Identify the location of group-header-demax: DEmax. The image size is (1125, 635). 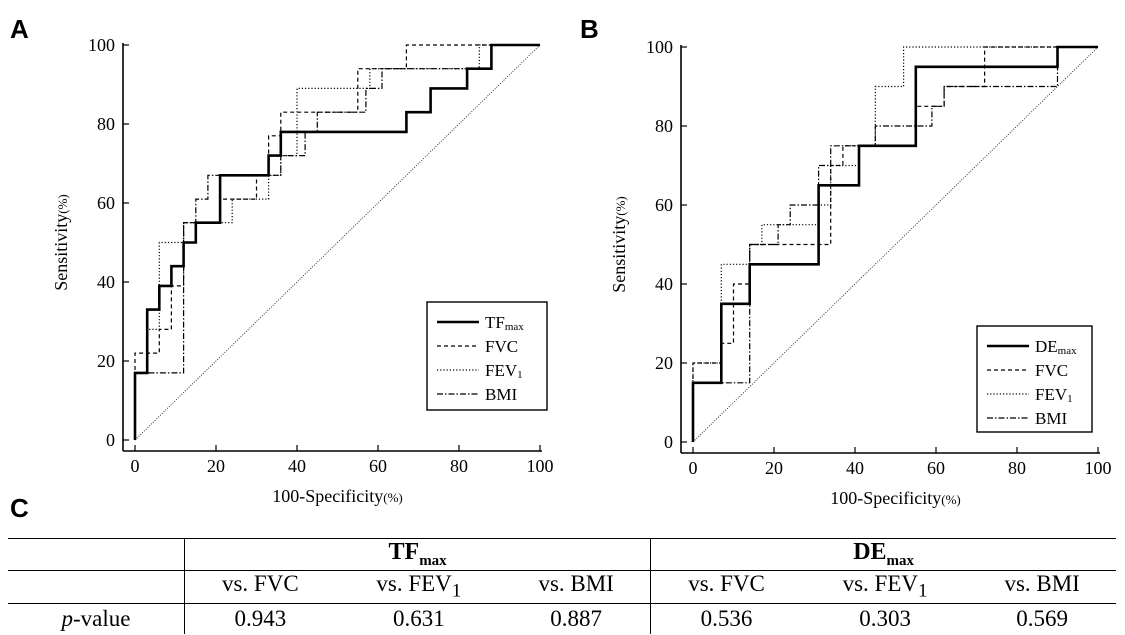
(883, 554).